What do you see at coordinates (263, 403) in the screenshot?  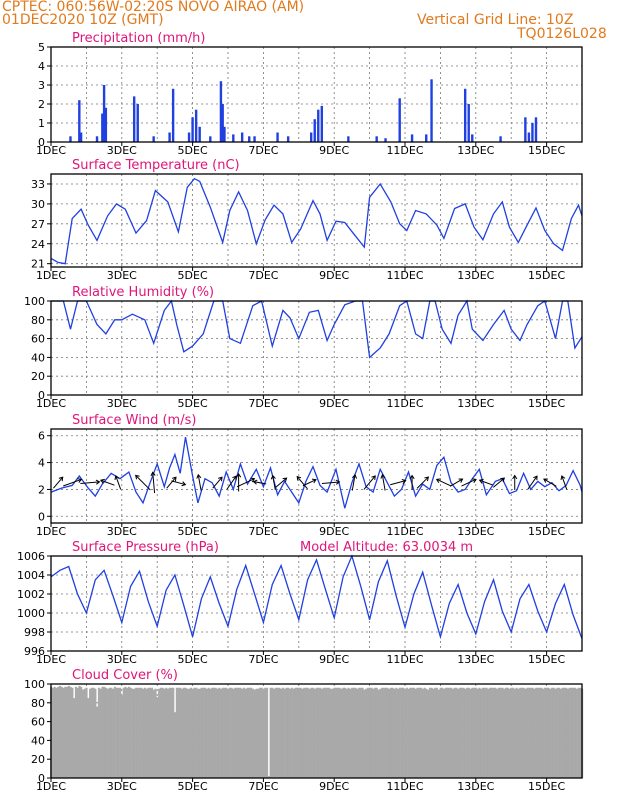 I see `x-tick-label: 7DEC` at bounding box center [263, 403].